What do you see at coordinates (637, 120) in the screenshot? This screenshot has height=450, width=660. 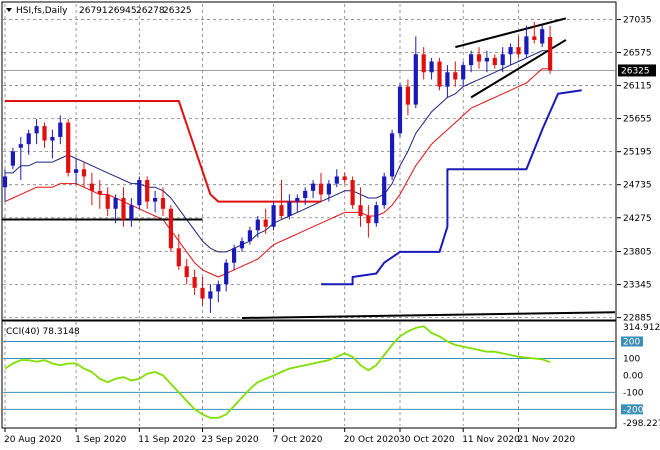 I see `y-tick-label: 25655` at bounding box center [637, 120].